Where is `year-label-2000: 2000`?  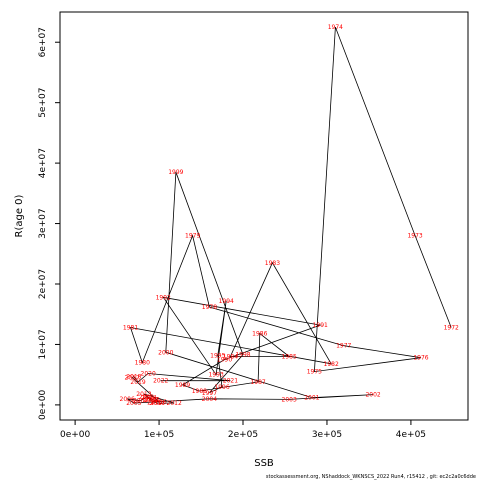
year-label-2000: 2000 is located at coordinates (165, 352).